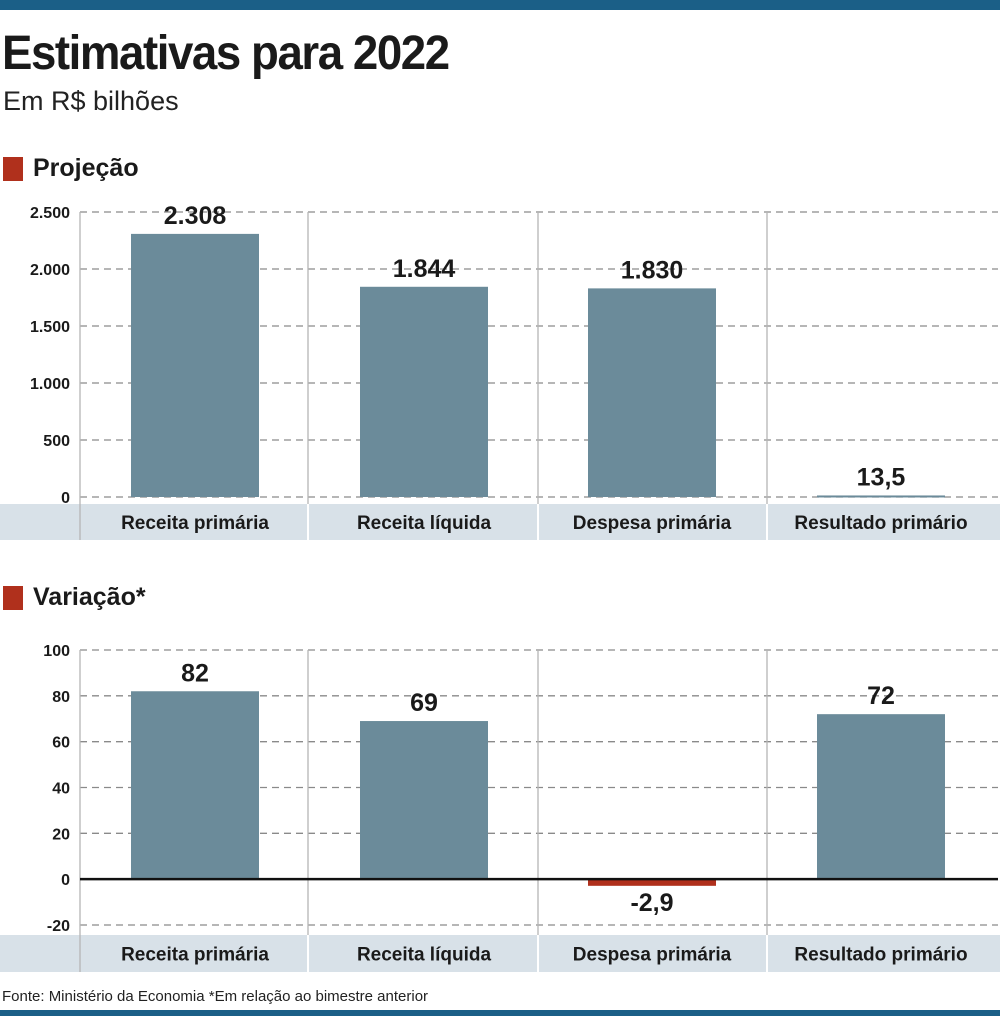 Image resolution: width=1000 pixels, height=1016 pixels. Describe the element at coordinates (651, 903) in the screenshot. I see `data-label: -2,9` at that location.